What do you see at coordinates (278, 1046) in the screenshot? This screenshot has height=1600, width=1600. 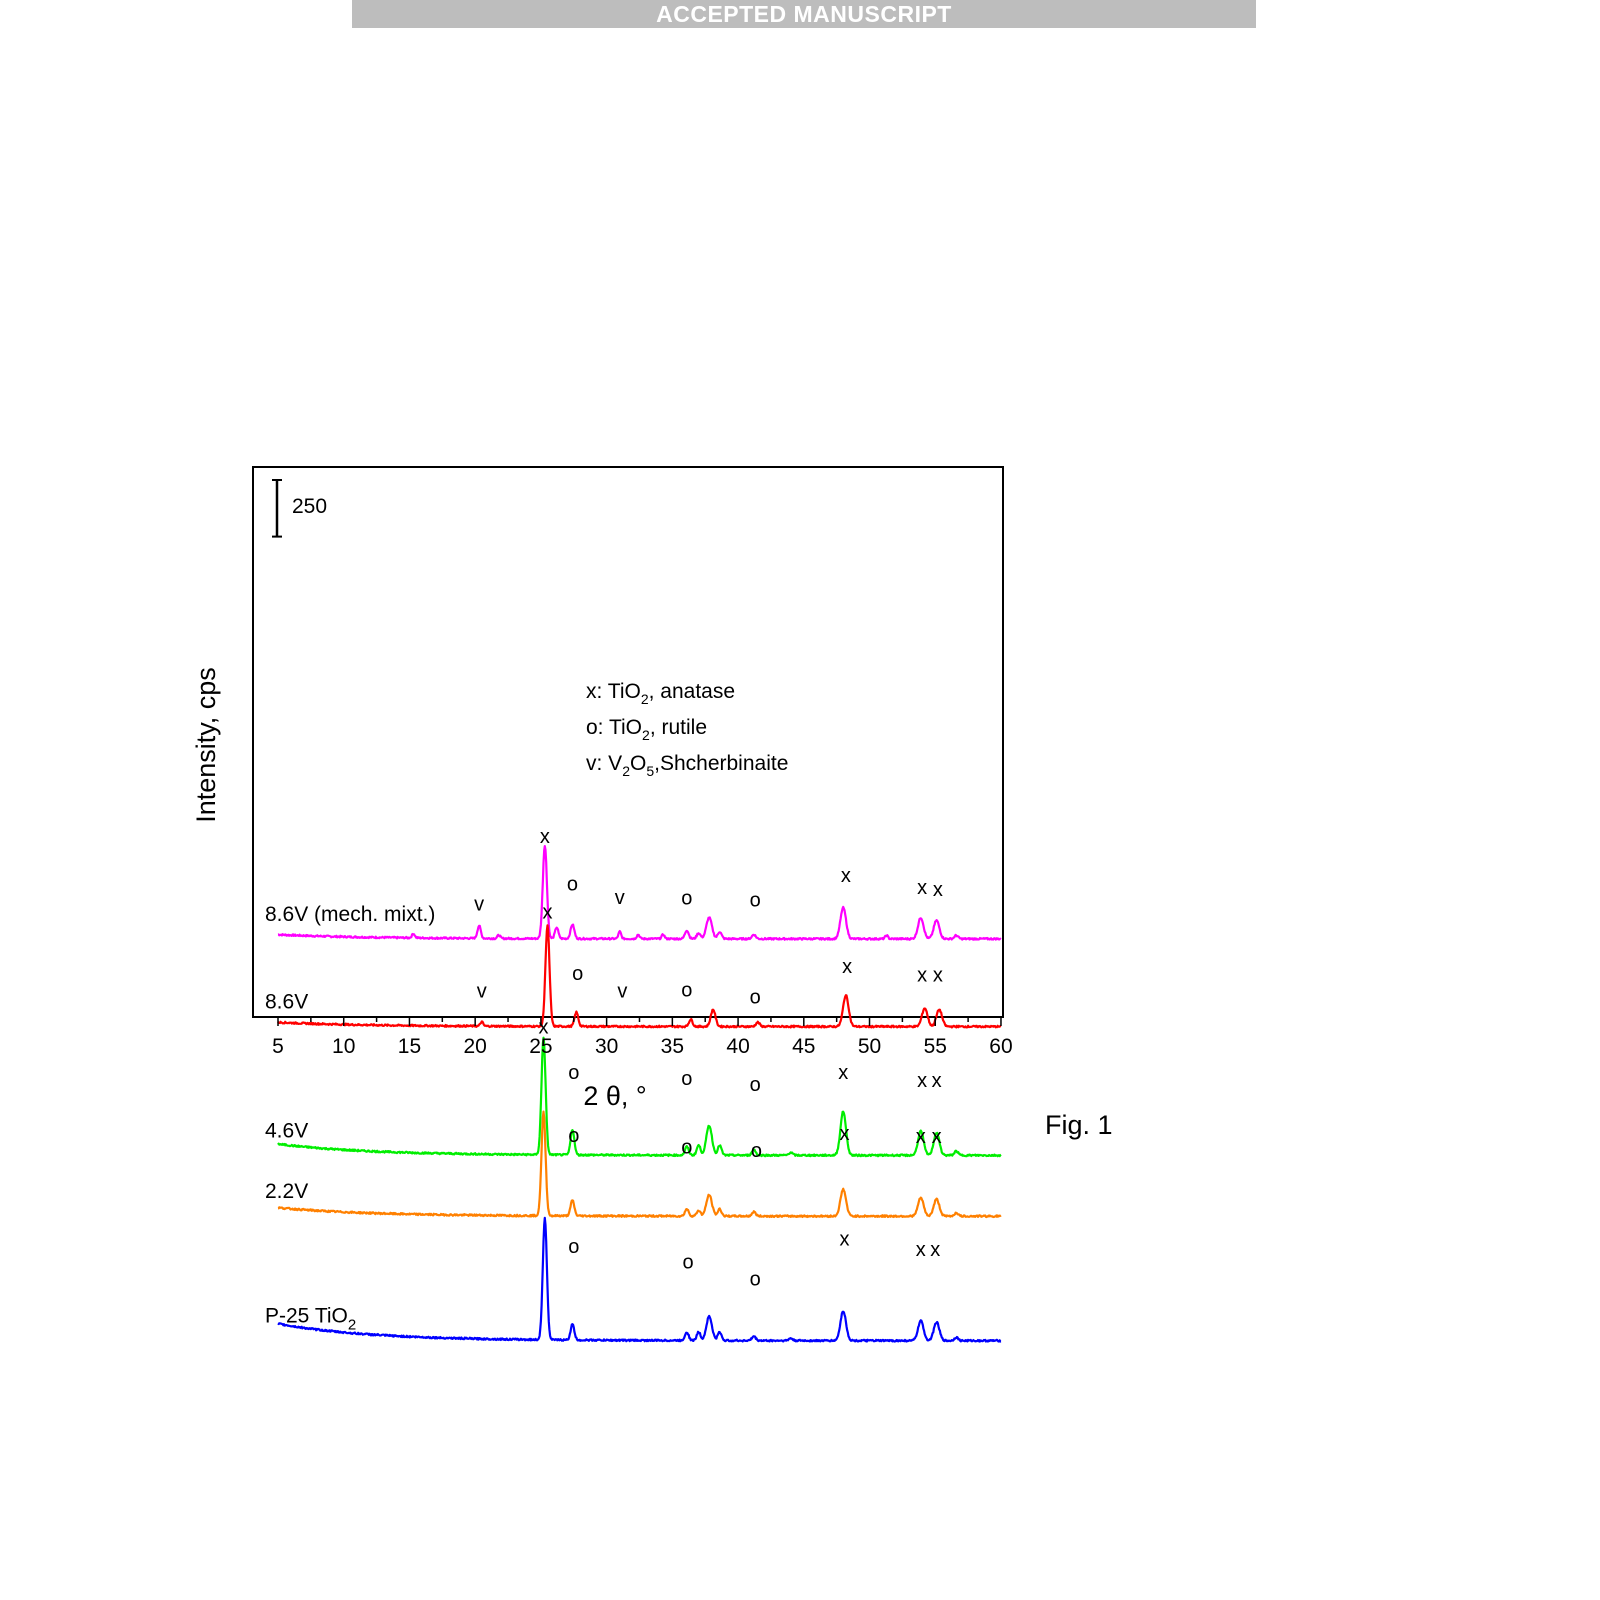 I see `x-tick-label: 5` at bounding box center [278, 1046].